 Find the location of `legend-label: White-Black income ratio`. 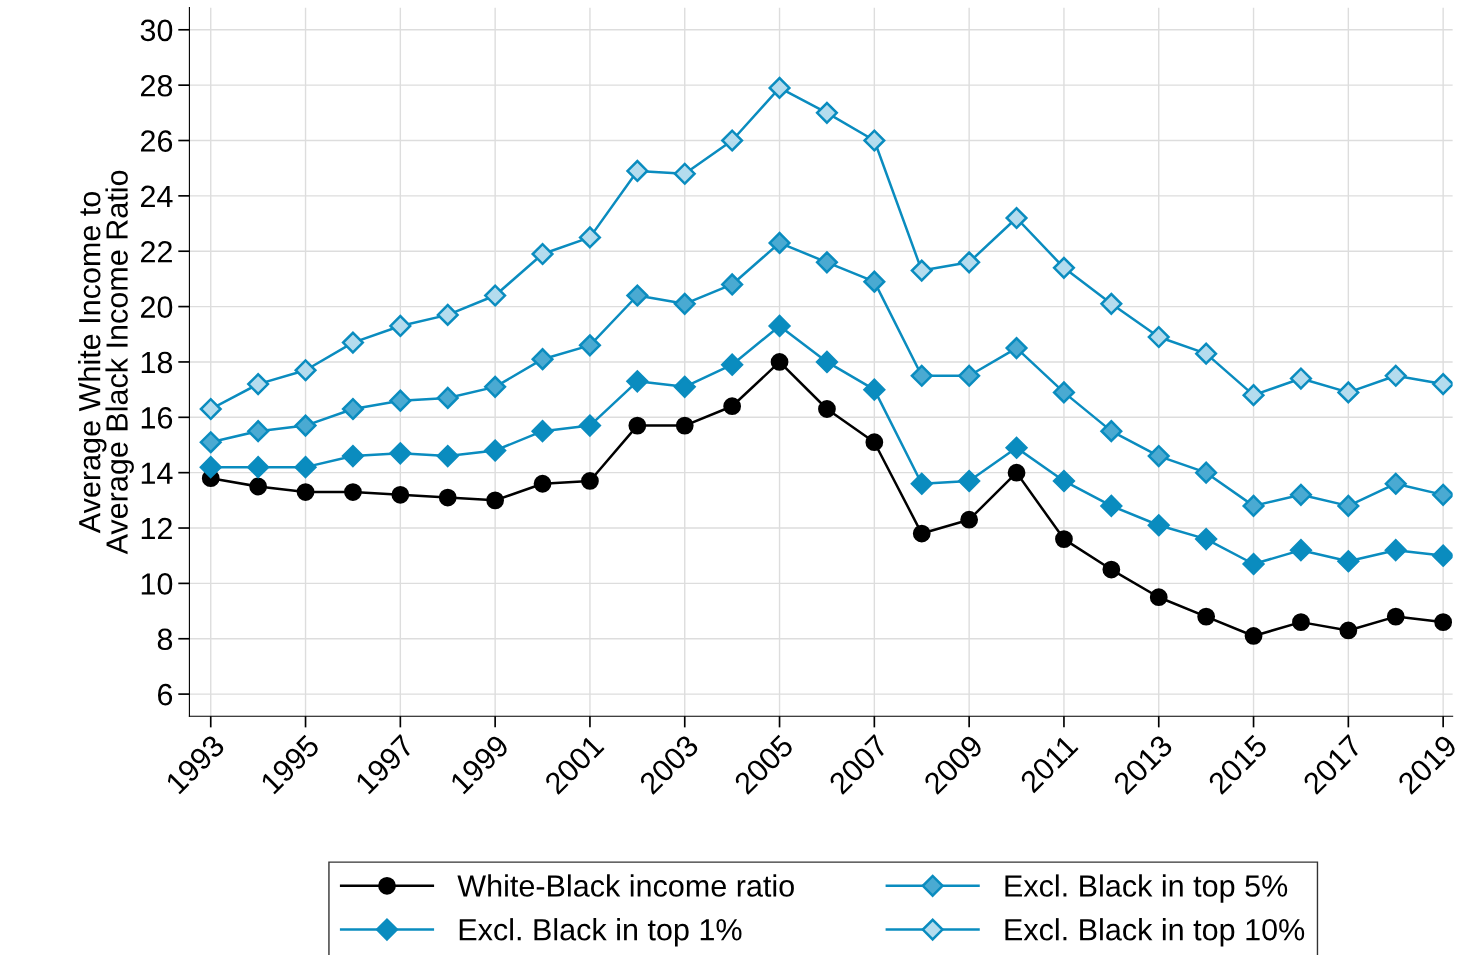

legend-label: White-Black income ratio is located at coordinates (625, 885).